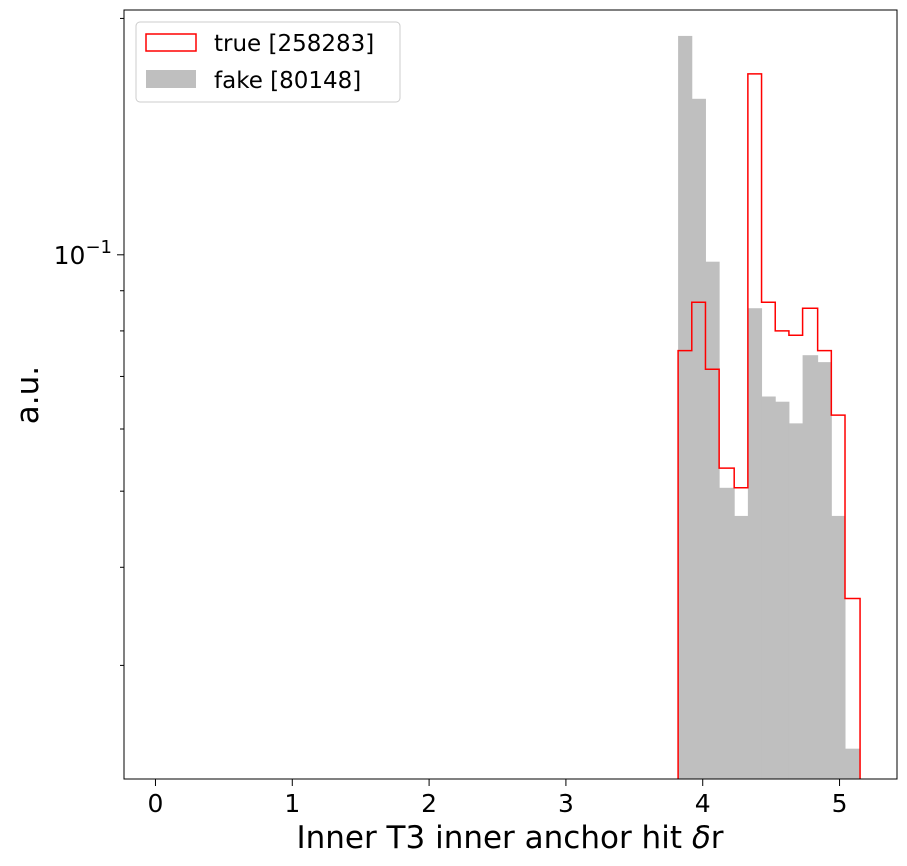 The width and height of the screenshot is (907, 866). Describe the element at coordinates (287, 81) in the screenshot. I see `legend-label-fake: fake [80148]` at that location.